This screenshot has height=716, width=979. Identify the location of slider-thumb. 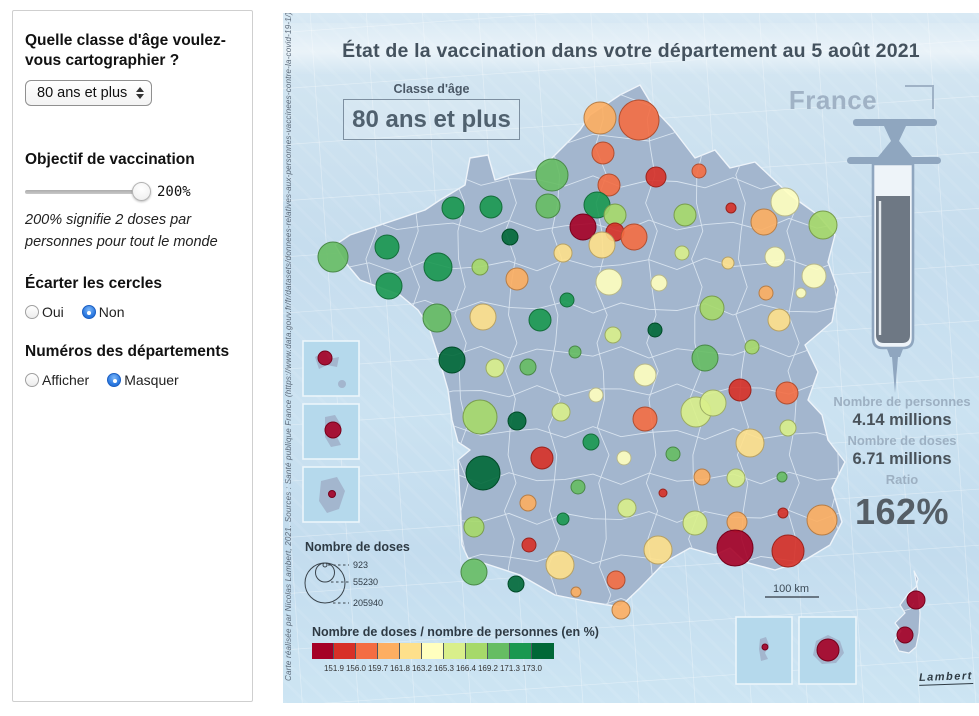
(141, 192).